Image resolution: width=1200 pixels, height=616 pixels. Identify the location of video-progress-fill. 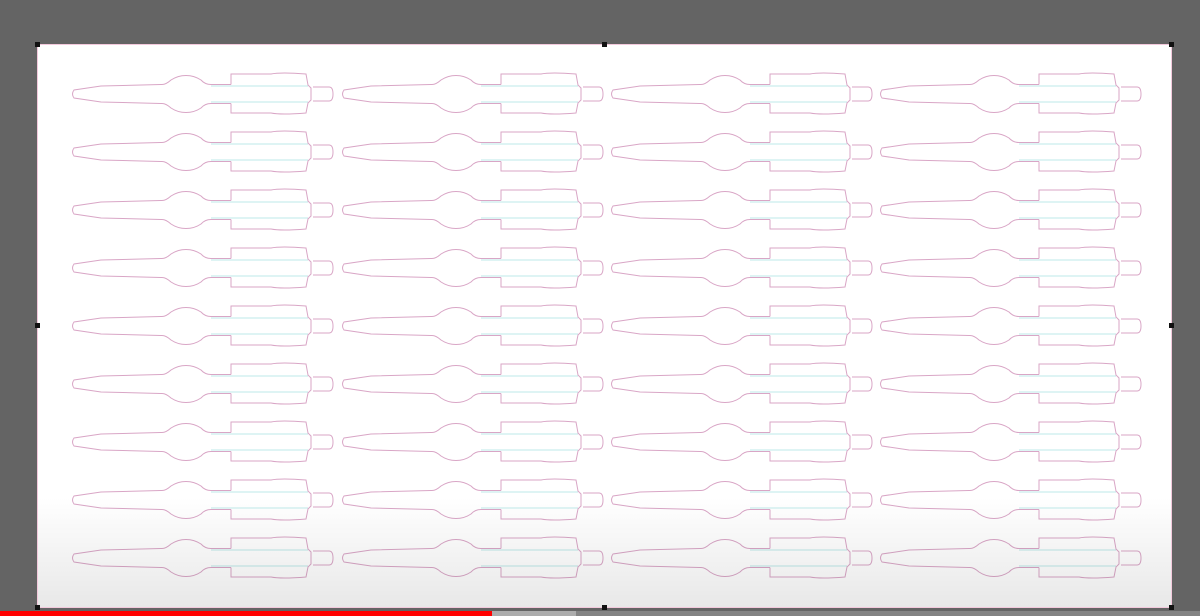
(246, 613).